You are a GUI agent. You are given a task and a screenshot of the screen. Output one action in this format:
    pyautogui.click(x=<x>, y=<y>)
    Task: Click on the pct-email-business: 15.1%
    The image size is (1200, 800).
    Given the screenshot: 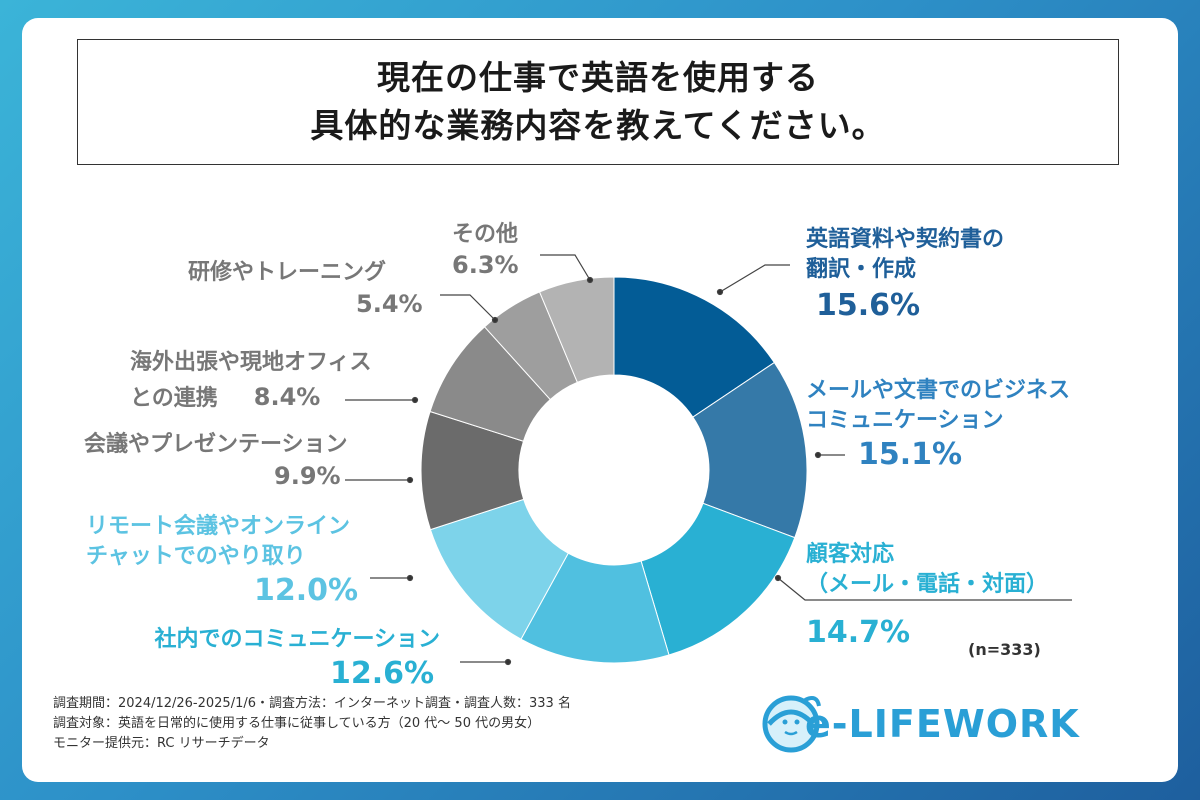 What is the action you would take?
    pyautogui.click(x=910, y=454)
    